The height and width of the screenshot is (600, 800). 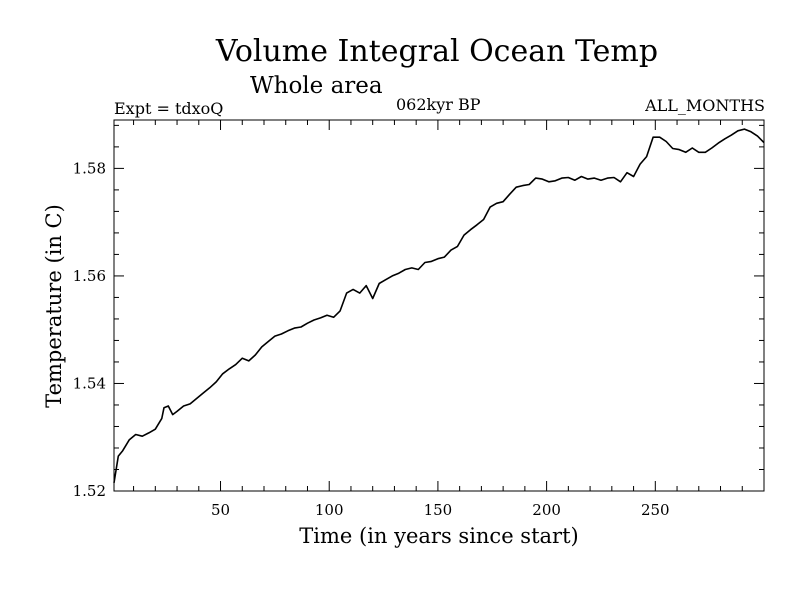 I want to click on x-tick-label: 100, so click(x=329, y=510).